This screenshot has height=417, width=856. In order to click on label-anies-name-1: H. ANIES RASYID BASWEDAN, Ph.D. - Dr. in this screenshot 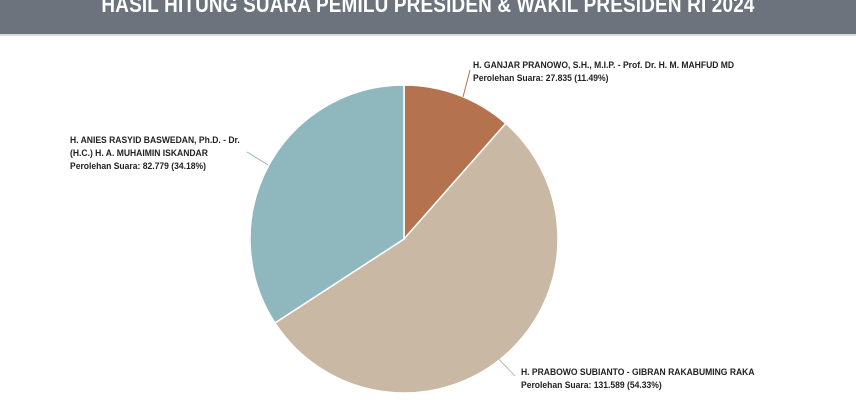, I will do `click(155, 140)`.